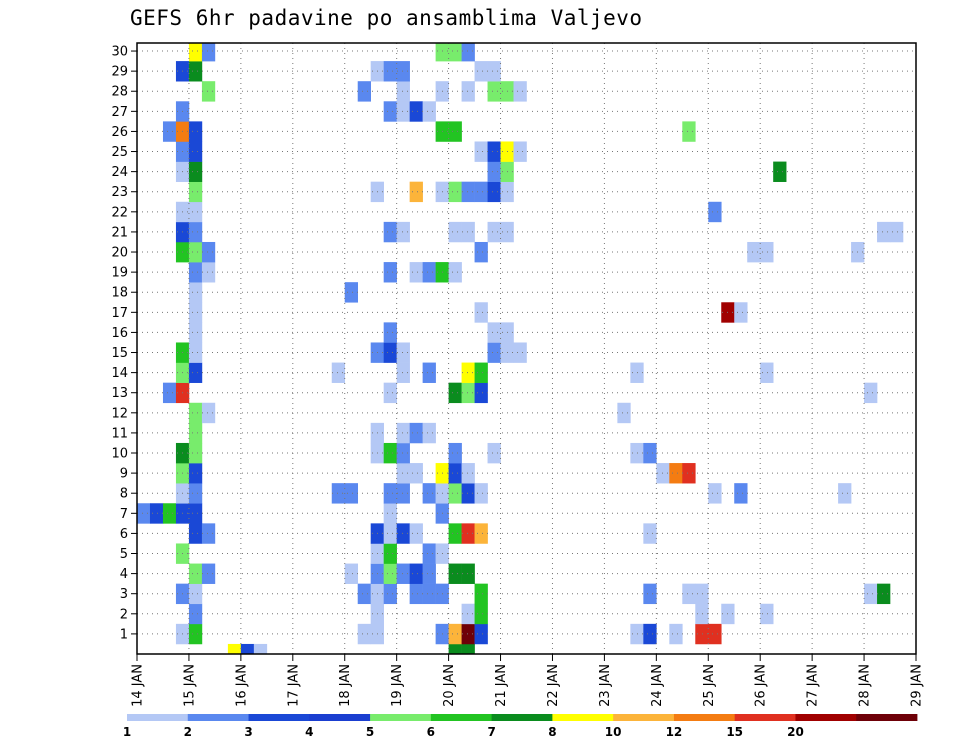 The width and height of the screenshot is (960, 742). I want to click on legend-label: 20, so click(795, 732).